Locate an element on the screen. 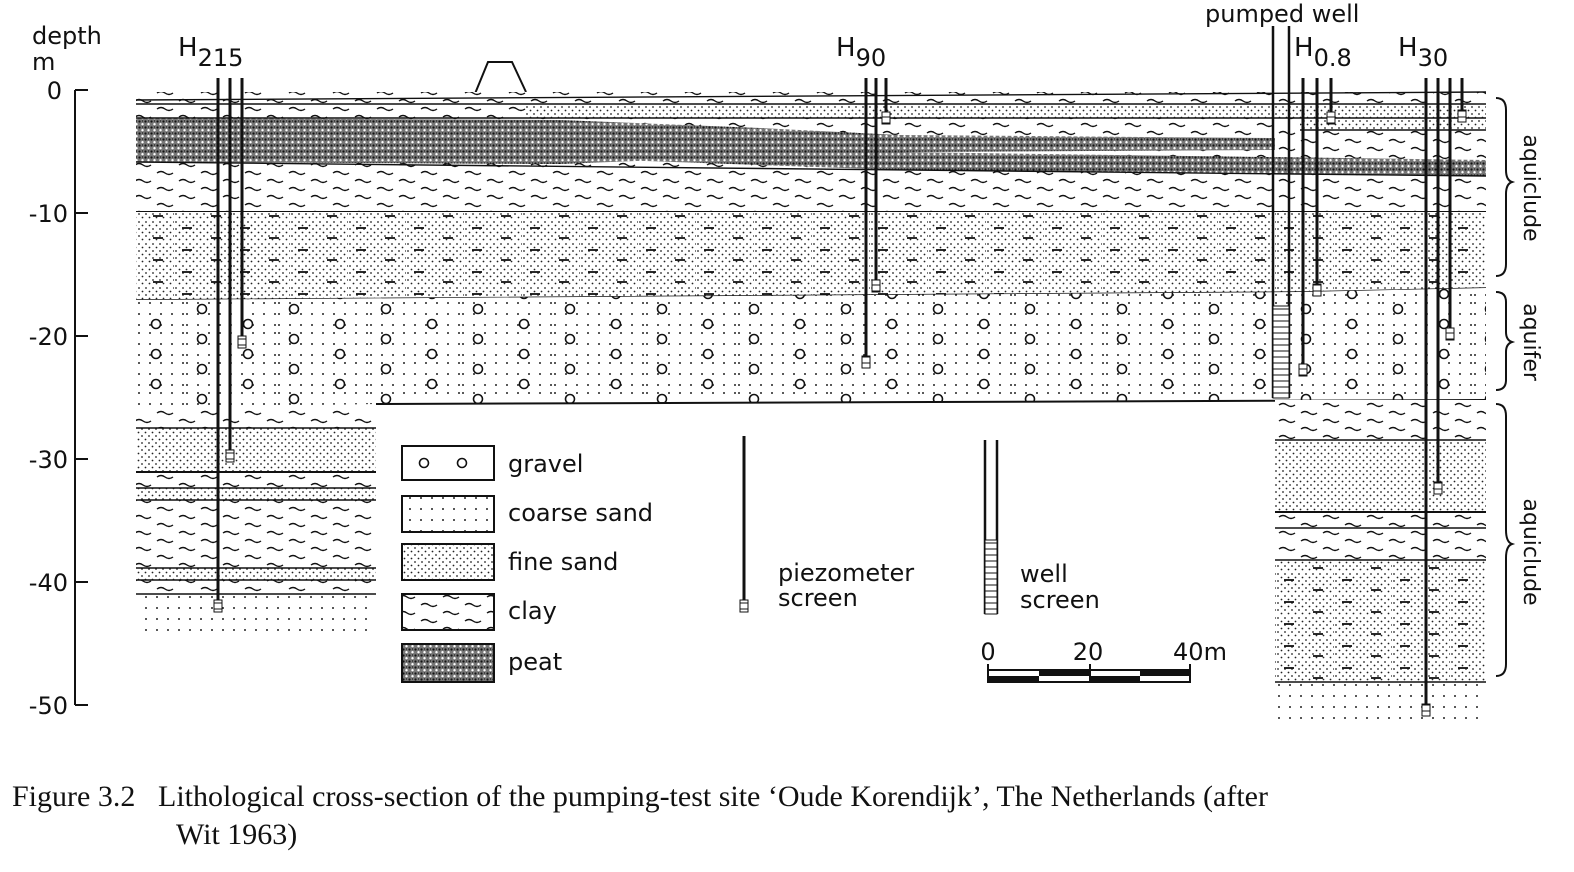 Image resolution: width=1574 pixels, height=872 pixels. depth-axis: depth m 0 -10 -20 -30 -40 -50 is located at coordinates (65, 371).